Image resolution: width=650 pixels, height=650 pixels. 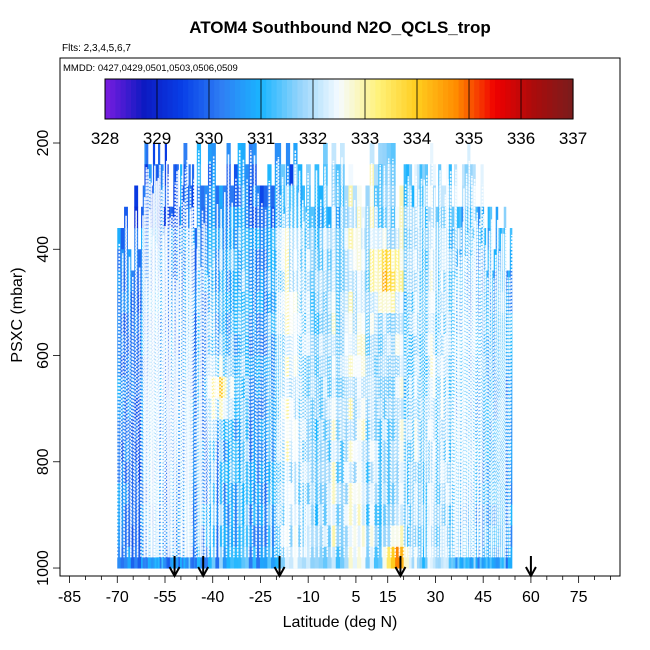 What do you see at coordinates (105, 138) in the screenshot?
I see `colorbar-tick-label: 328` at bounding box center [105, 138].